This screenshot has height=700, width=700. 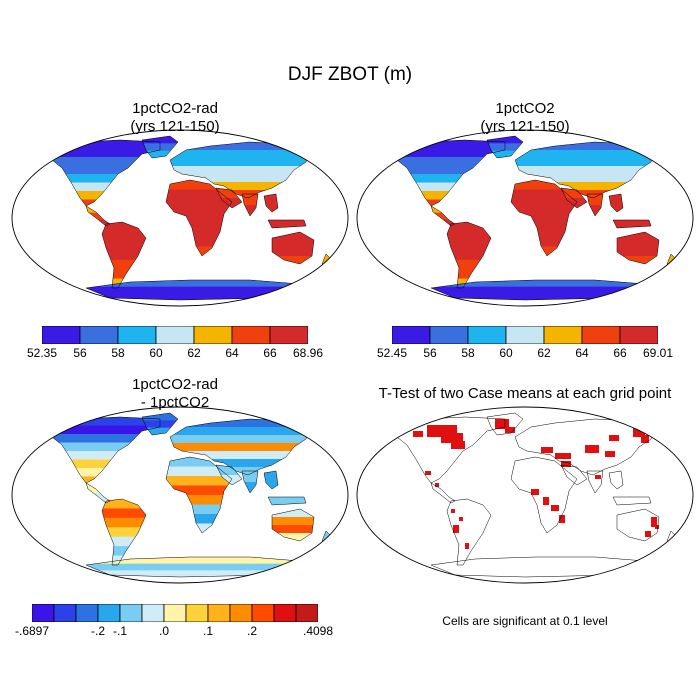 I want to click on colorbar-tick-label: 64, so click(x=582, y=353).